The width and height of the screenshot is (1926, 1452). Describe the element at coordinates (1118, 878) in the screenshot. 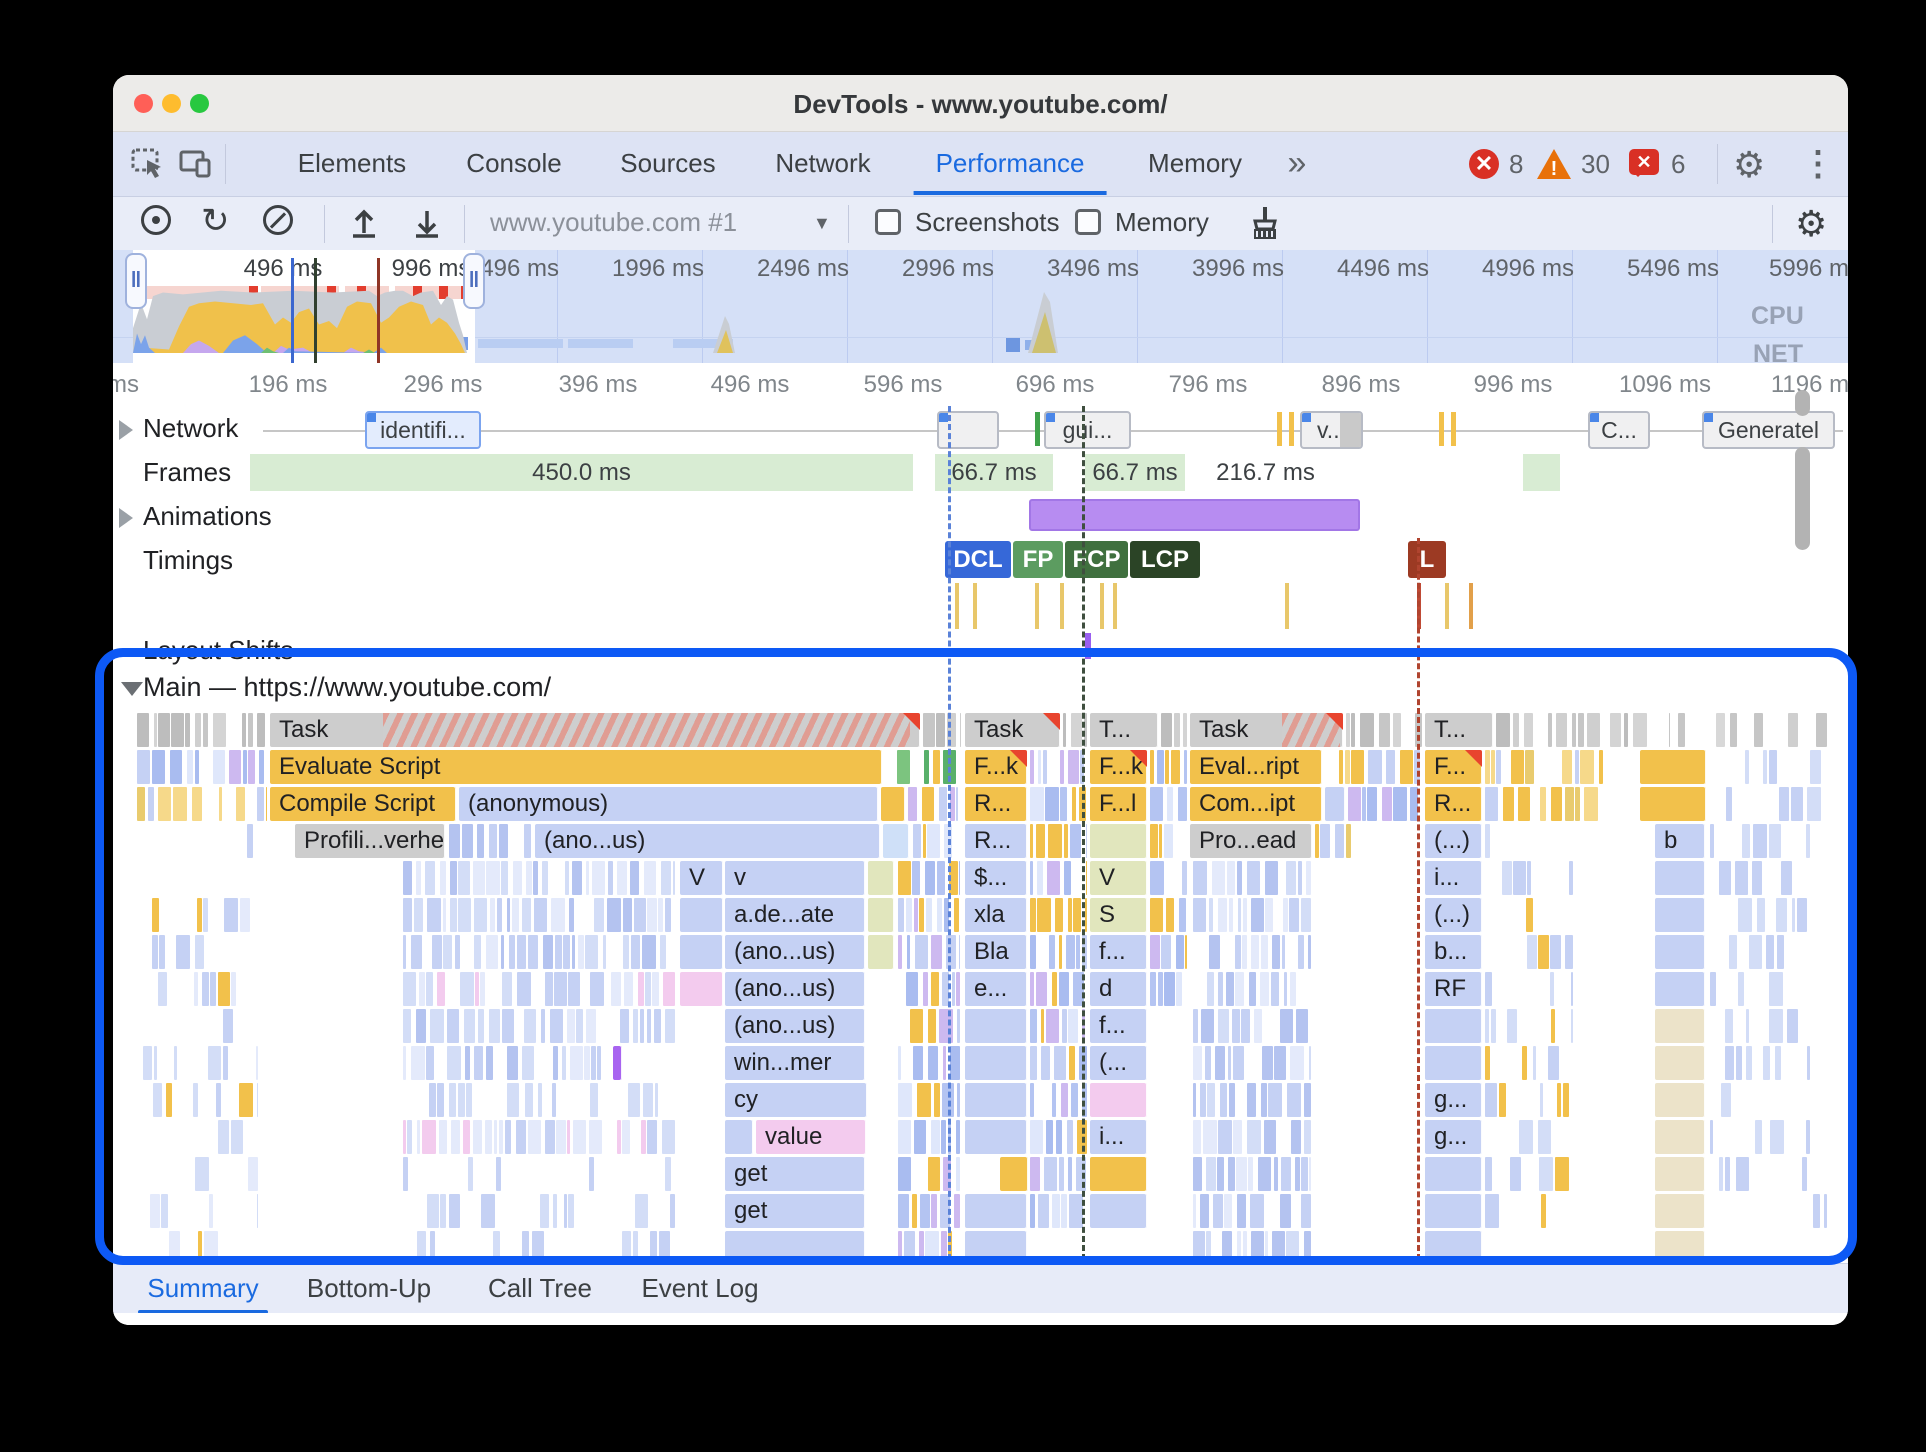

I see `flame-segment: V` at that location.